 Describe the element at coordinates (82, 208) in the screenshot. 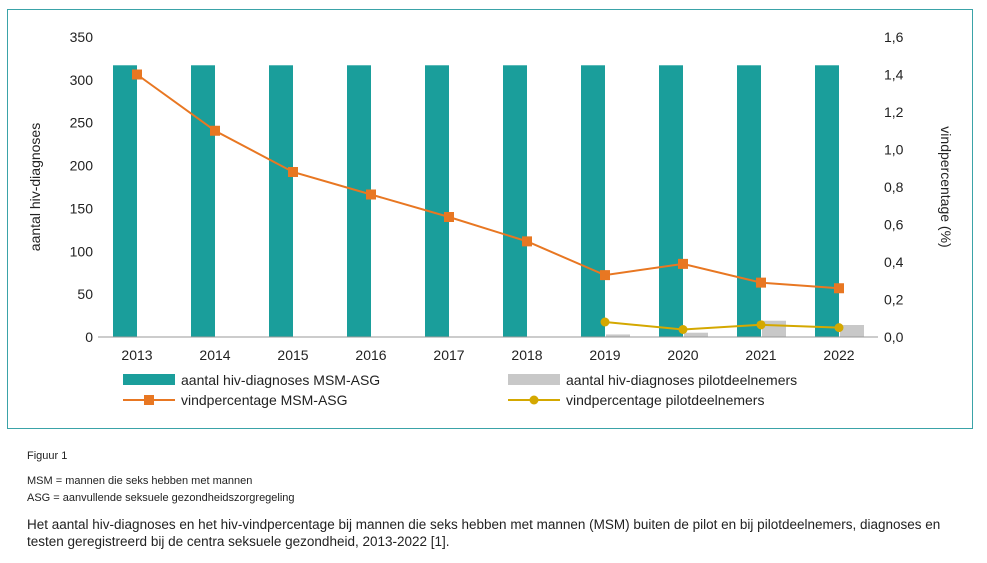

I see `y-tick-label-left: 150` at that location.